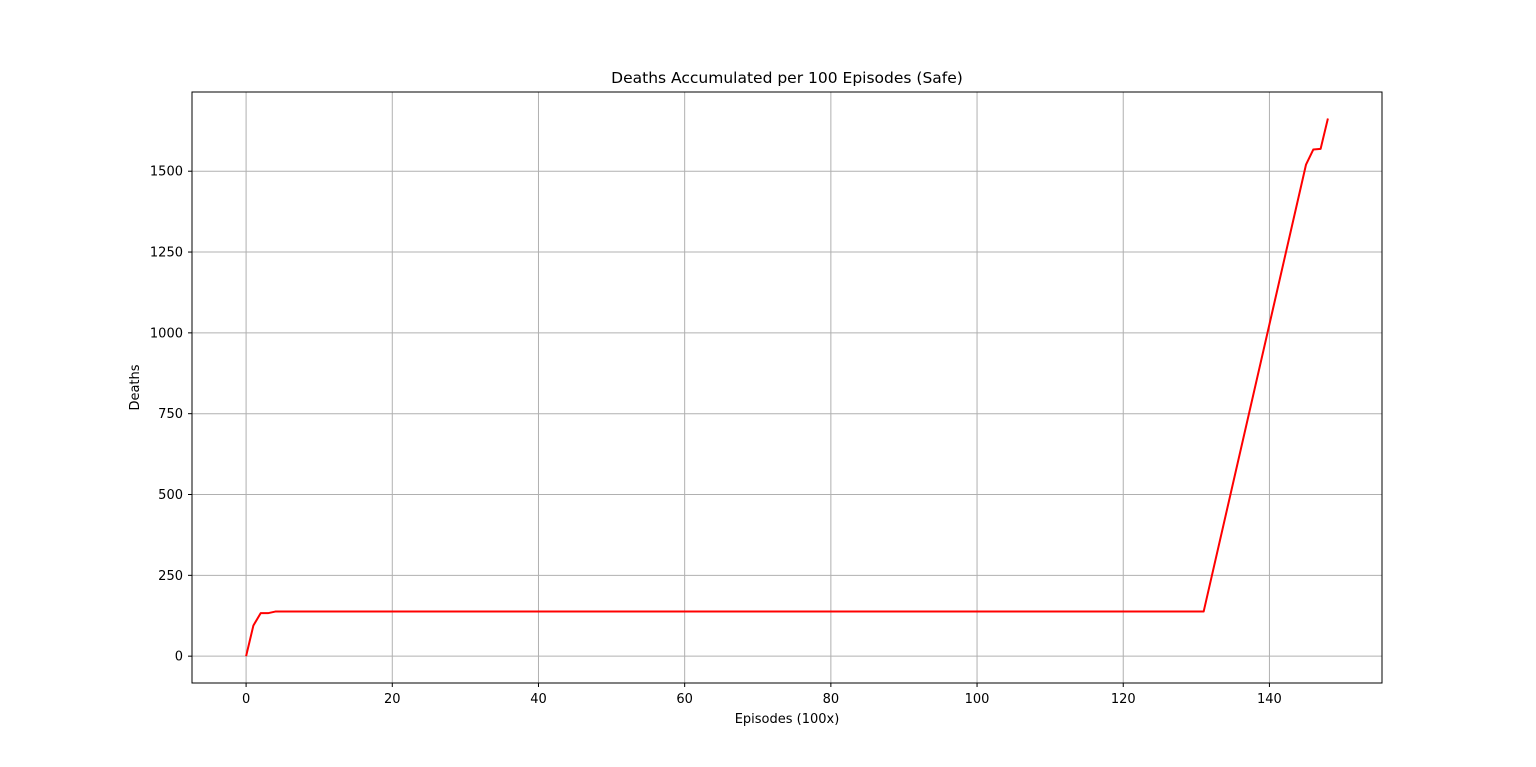 Image resolution: width=1536 pixels, height=767 pixels. I want to click on x-tick-label: 0, so click(246, 699).